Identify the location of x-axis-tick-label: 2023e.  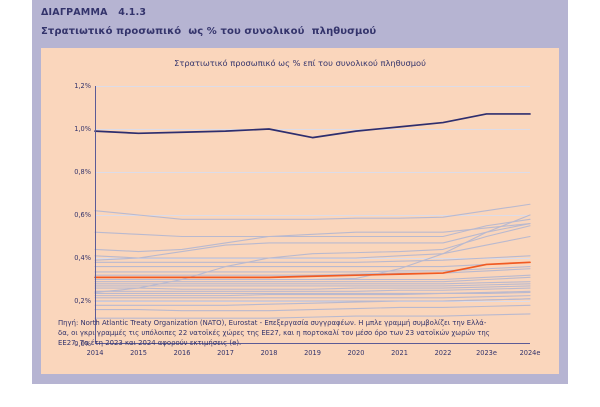
(486, 353).